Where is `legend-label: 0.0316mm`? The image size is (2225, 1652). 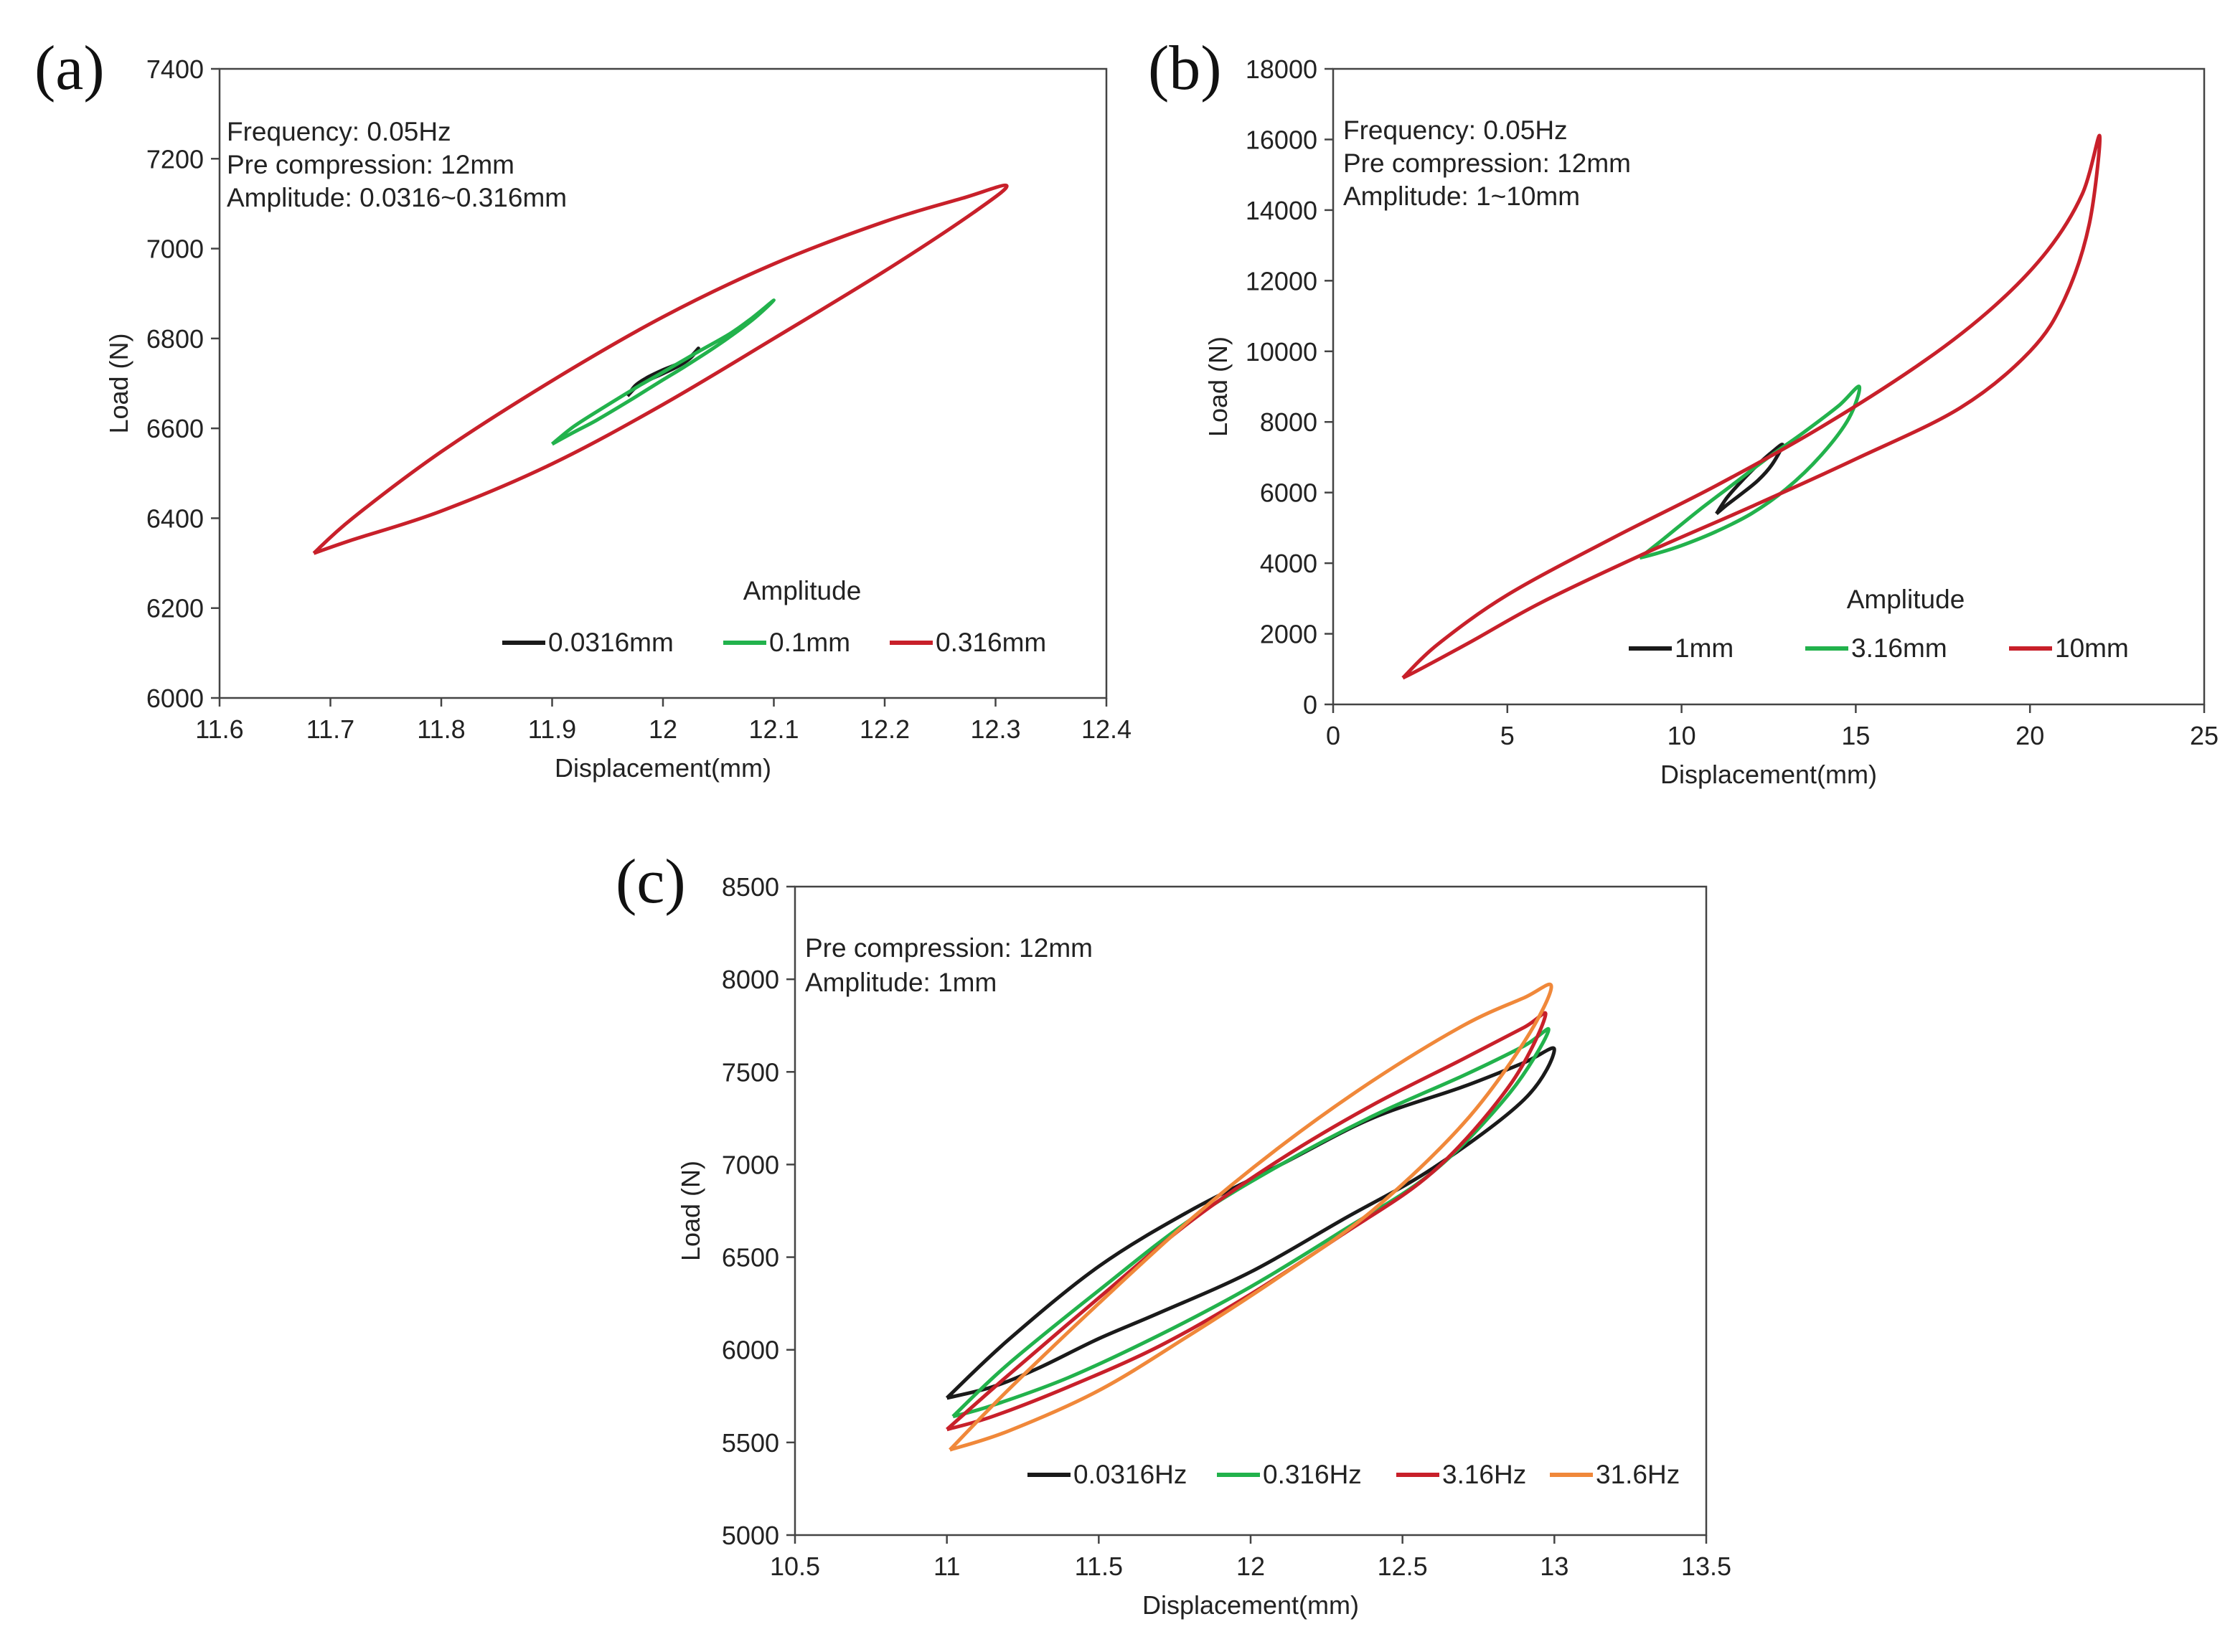 legend-label: 0.0316mm is located at coordinates (611, 642).